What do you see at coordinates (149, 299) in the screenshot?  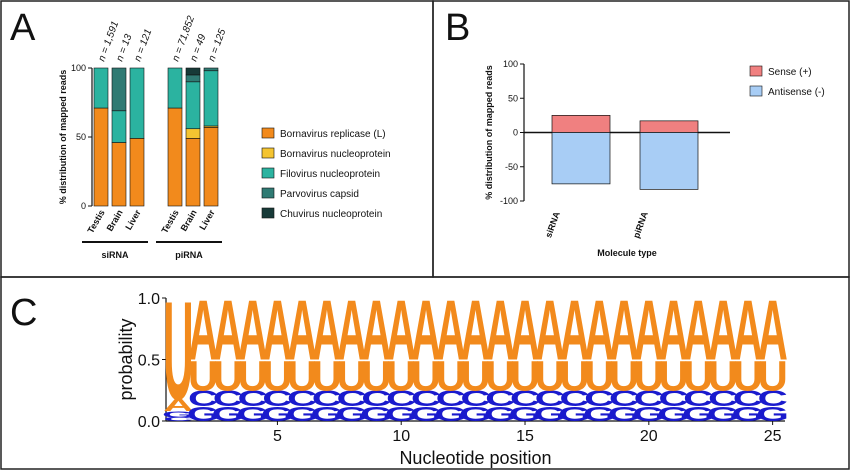 I see `y-tick-label: 1.0` at bounding box center [149, 299].